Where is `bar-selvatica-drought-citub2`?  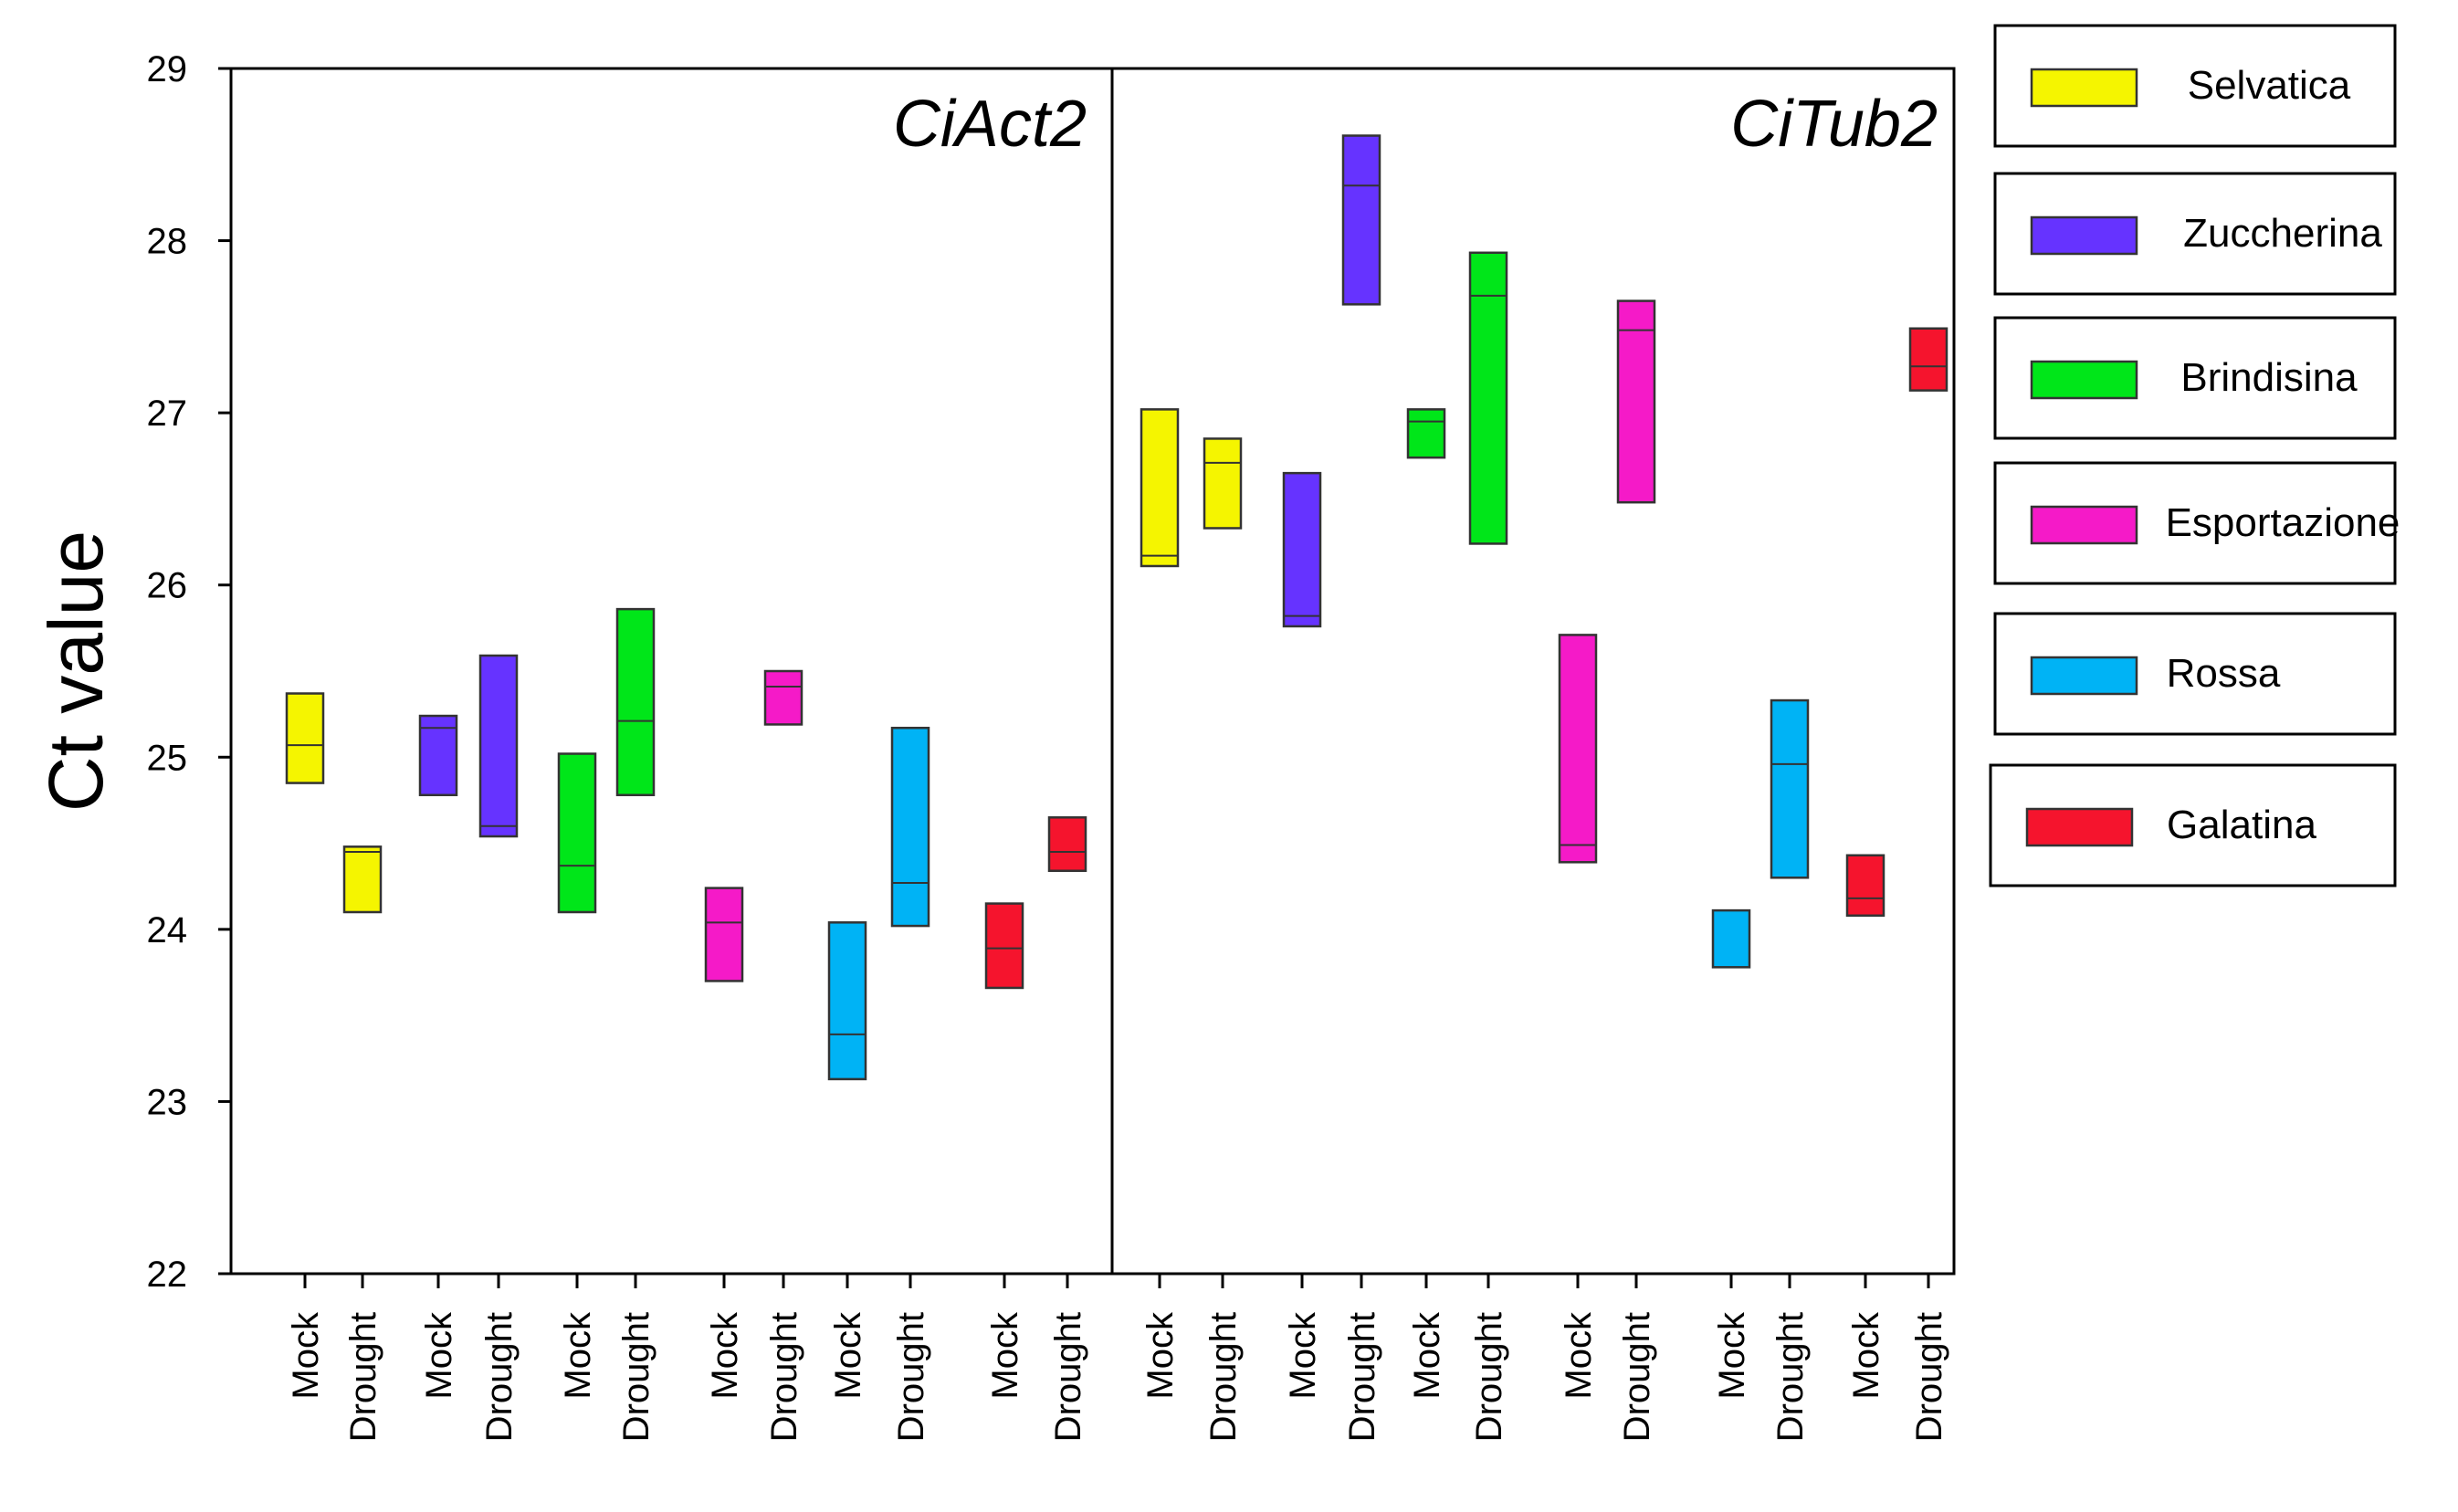 bar-selvatica-drought-citub2 is located at coordinates (1223, 484).